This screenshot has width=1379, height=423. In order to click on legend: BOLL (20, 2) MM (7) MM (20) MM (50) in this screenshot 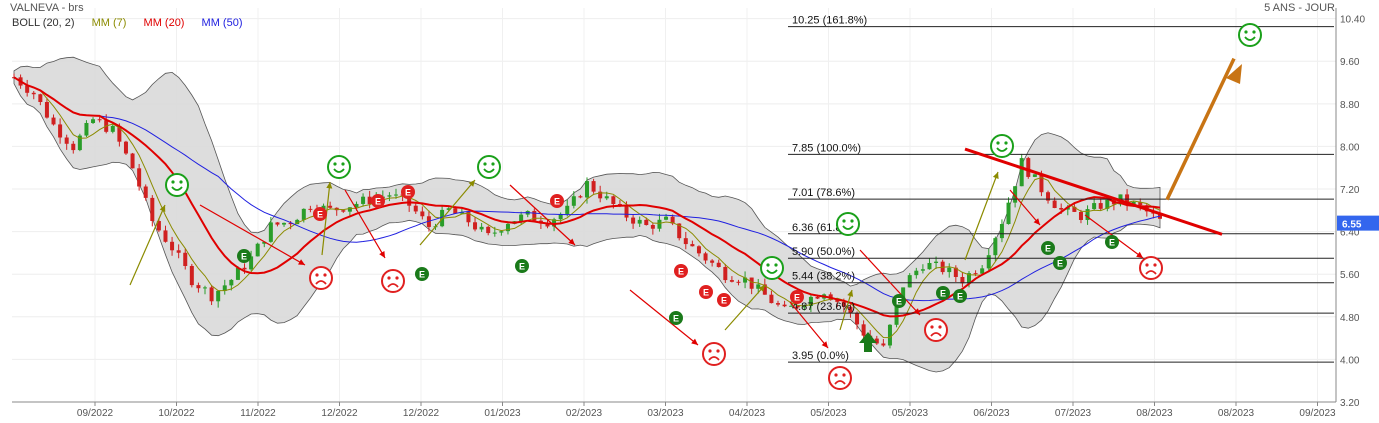, I will do `click(134, 23)`.